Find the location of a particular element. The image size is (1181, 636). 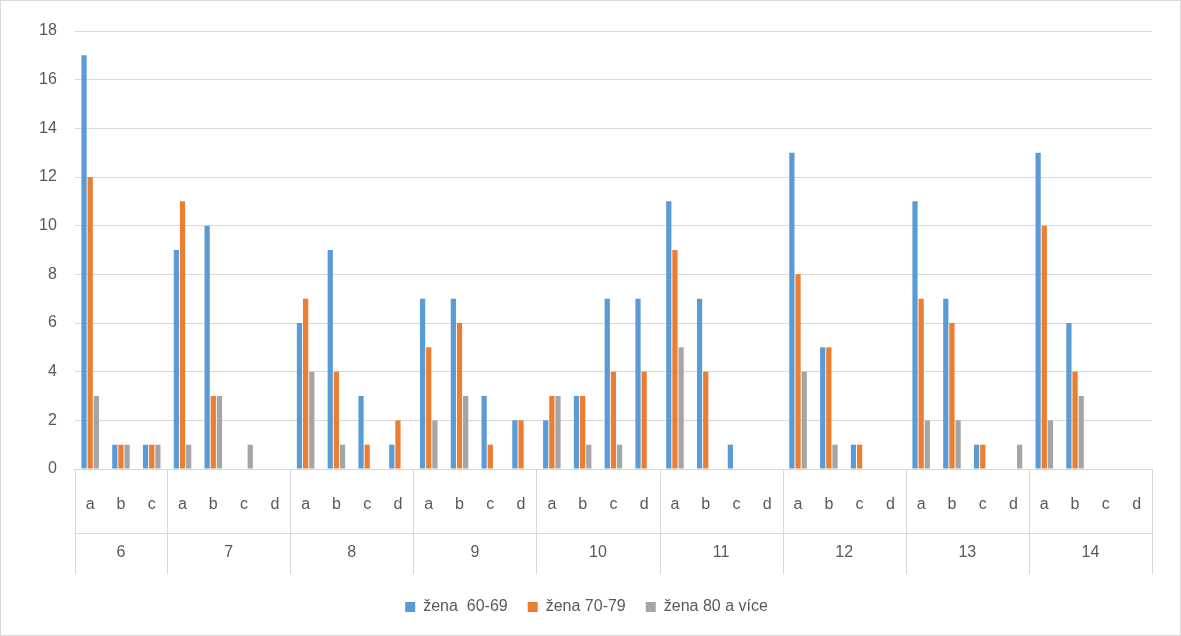

text: 6 is located at coordinates (121, 552).